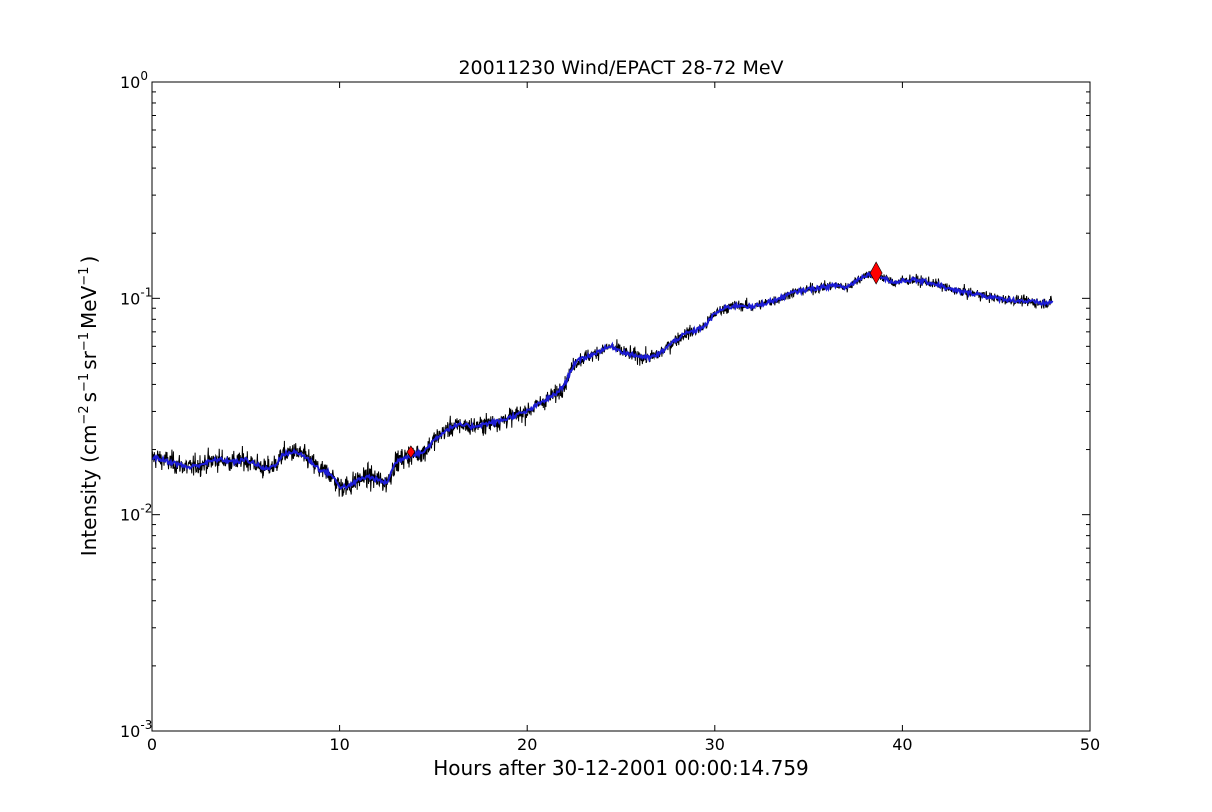 The height and width of the screenshot is (812, 1212). Describe the element at coordinates (644, 360) in the screenshot. I see `marker-layer` at that location.